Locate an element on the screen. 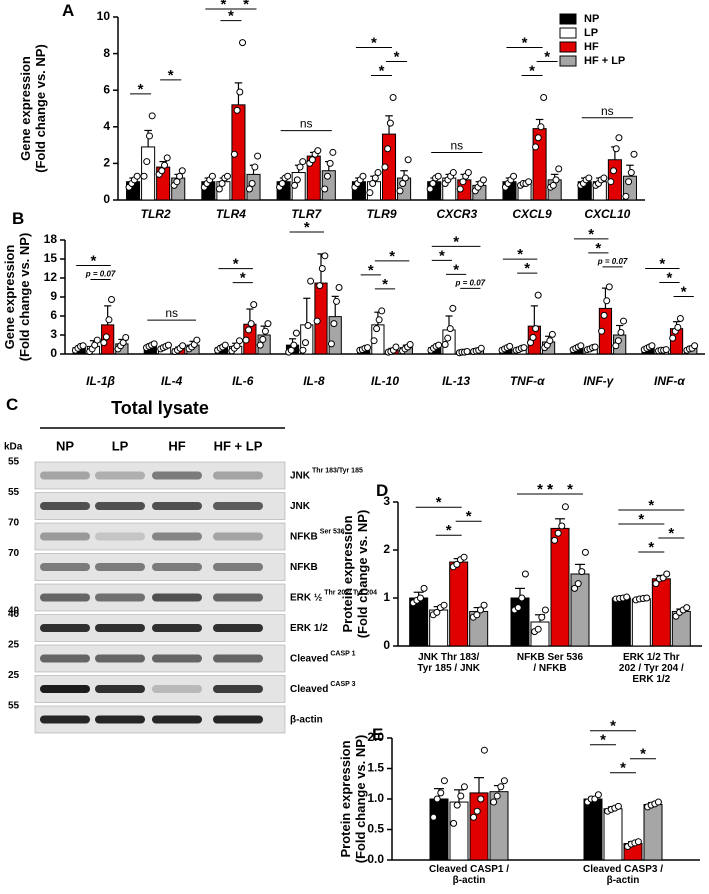  lane-label: LP is located at coordinates (120, 445).